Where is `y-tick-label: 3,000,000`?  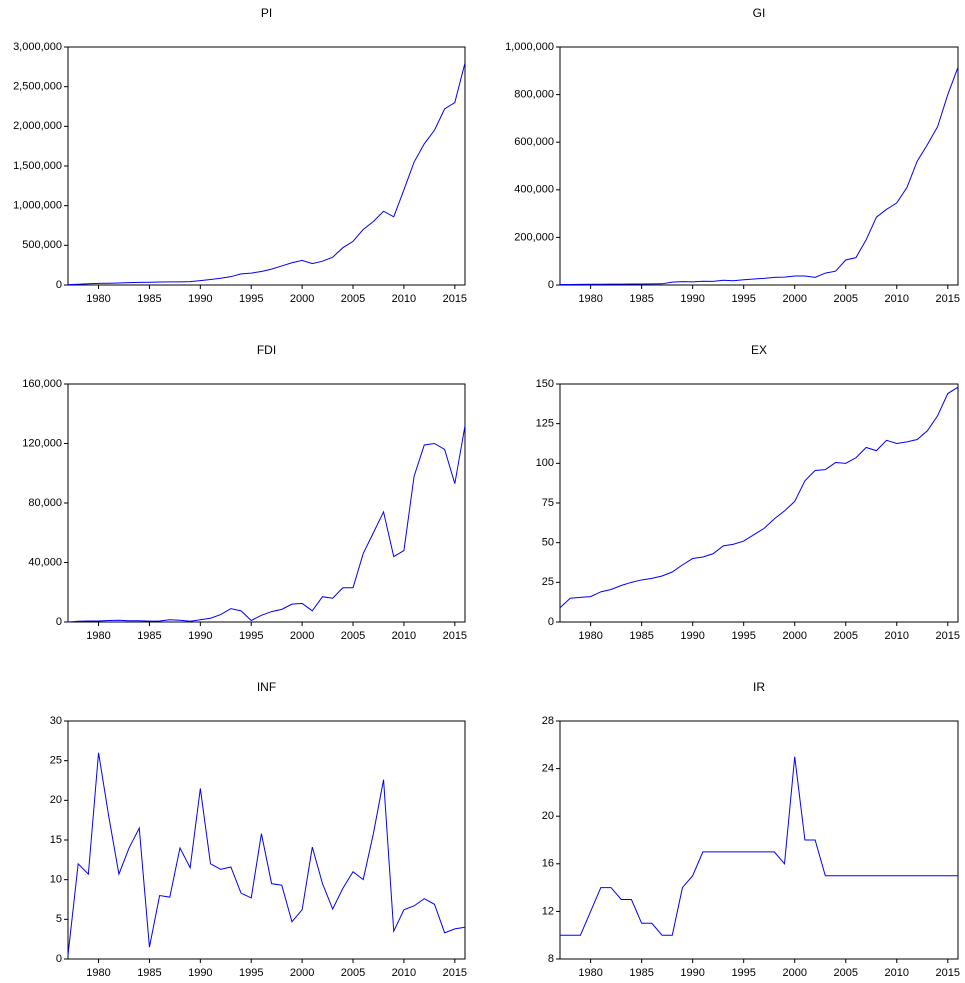
y-tick-label: 3,000,000 is located at coordinates (37, 47).